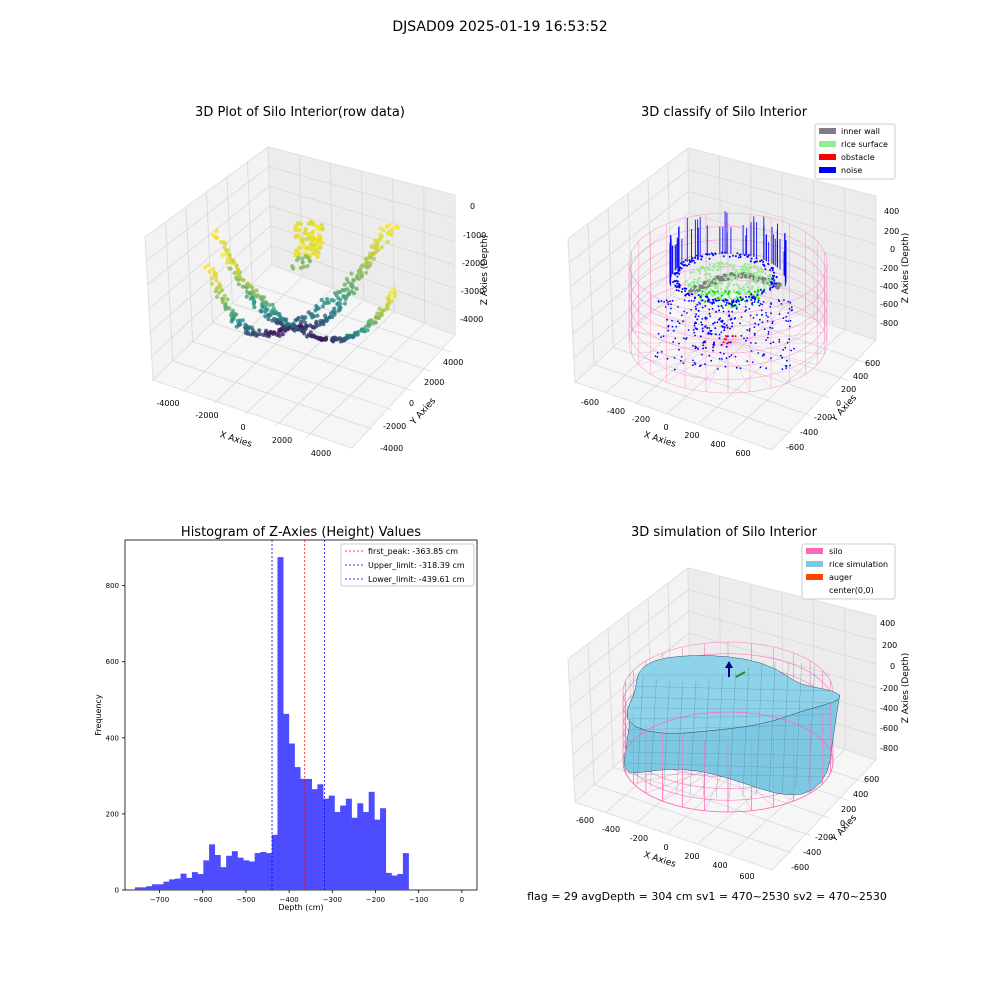  What do you see at coordinates (289, 900) in the screenshot?
I see `histogram-x-tick-label: −400` at bounding box center [289, 900].